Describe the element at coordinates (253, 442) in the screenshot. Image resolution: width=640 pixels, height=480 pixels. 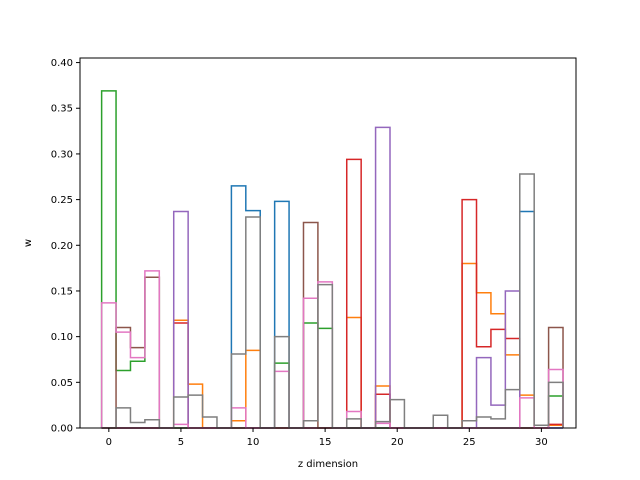
I see `x-tick-label: 10` at that location.